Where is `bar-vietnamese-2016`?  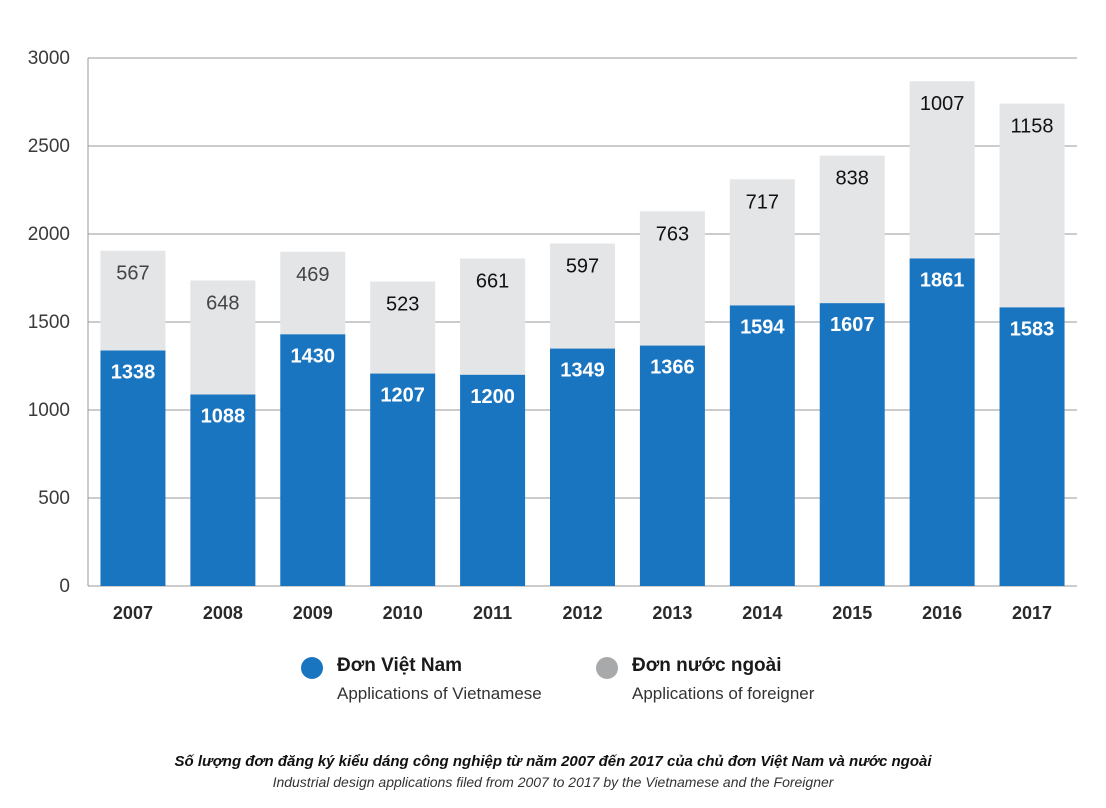 bar-vietnamese-2016 is located at coordinates (942, 422).